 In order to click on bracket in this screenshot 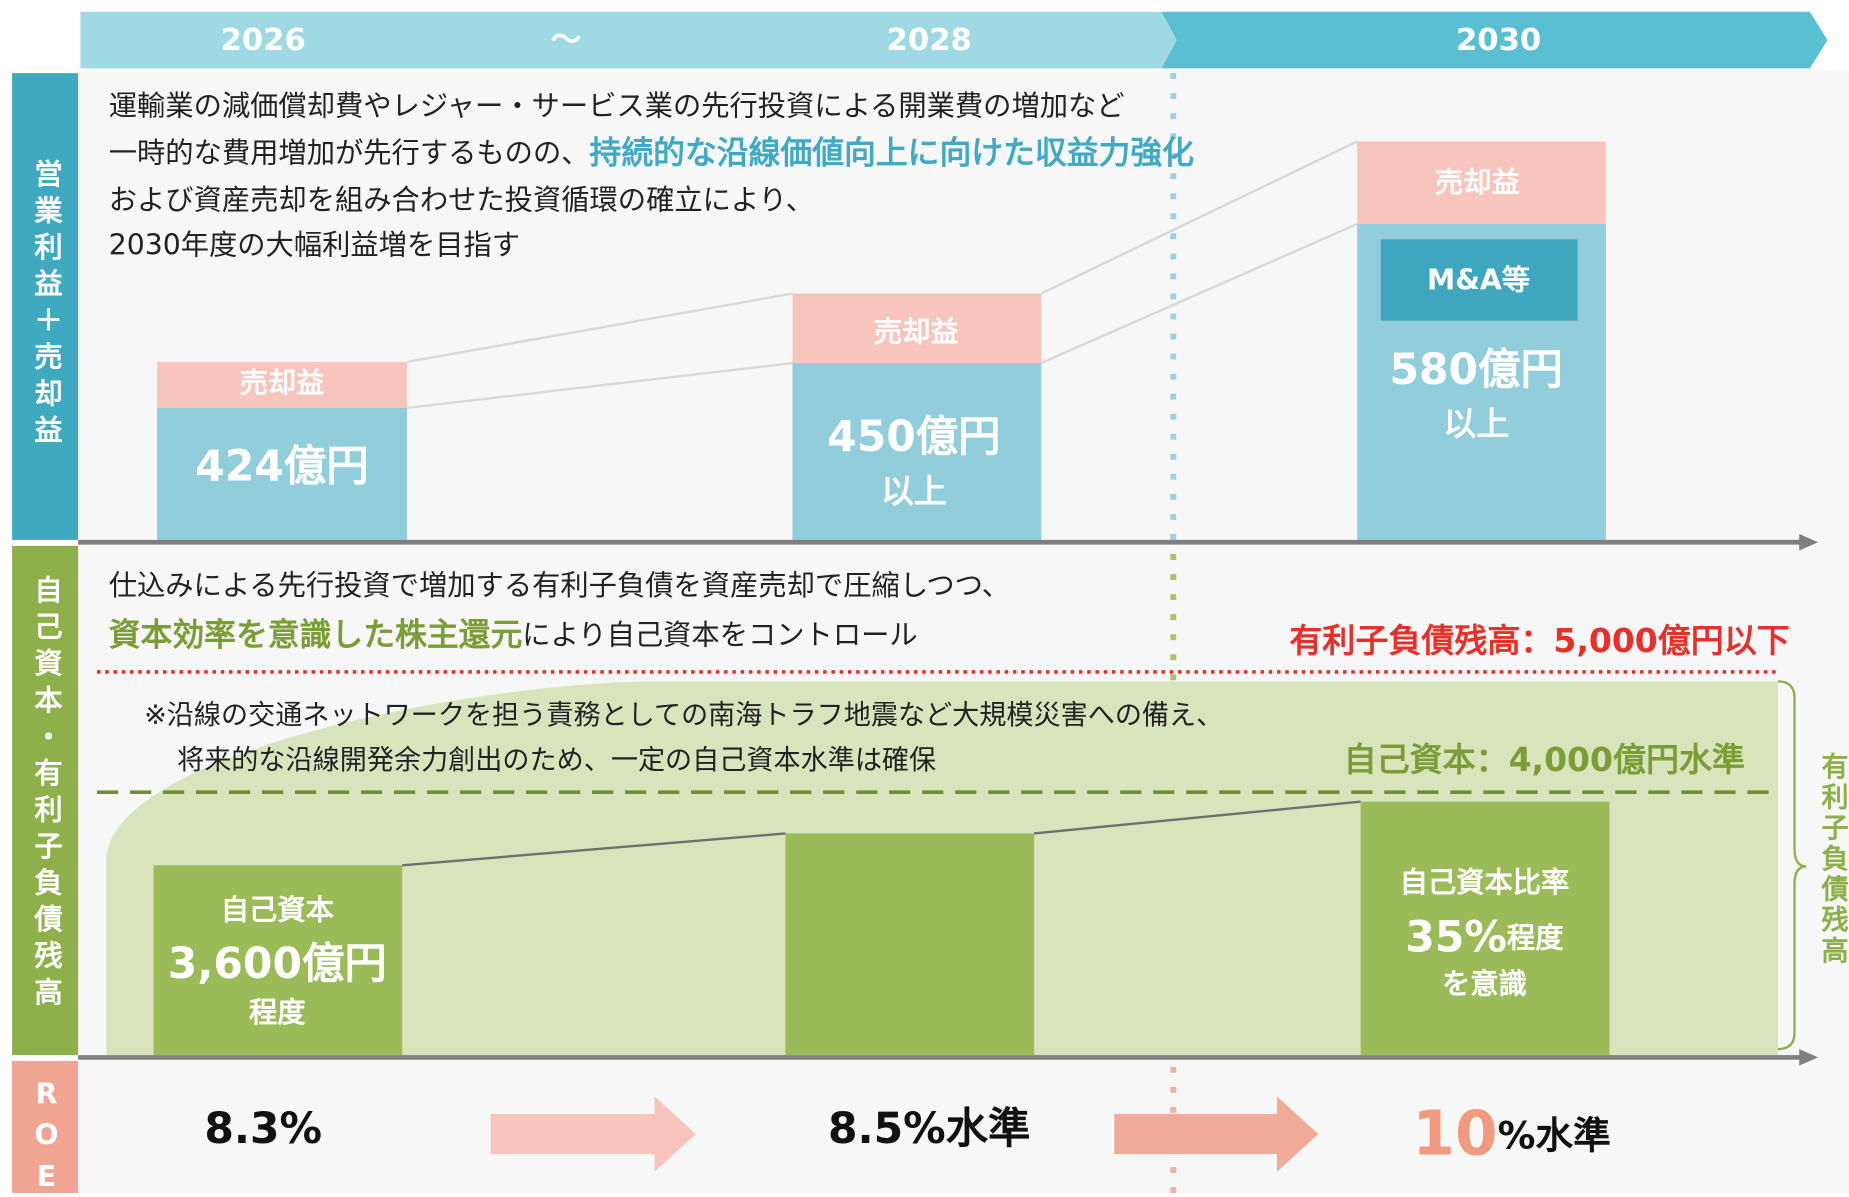, I will do `click(1792, 865)`.